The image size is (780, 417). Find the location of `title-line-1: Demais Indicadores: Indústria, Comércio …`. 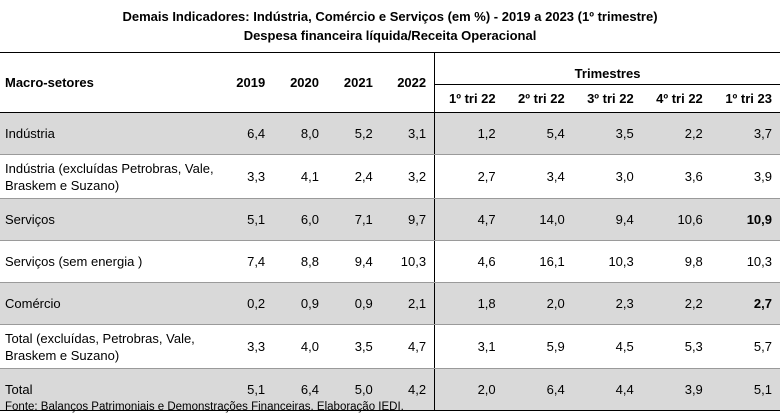

title-line-1: Demais Indicadores: Indústria, Comércio … is located at coordinates (390, 16).